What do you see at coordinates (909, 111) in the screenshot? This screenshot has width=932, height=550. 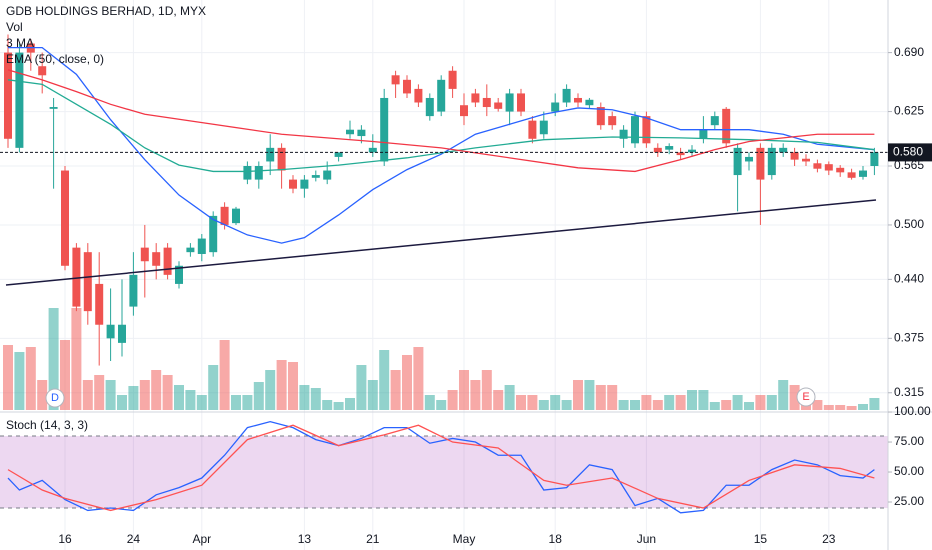 I see `y-tick-label: 0.625` at bounding box center [909, 111].